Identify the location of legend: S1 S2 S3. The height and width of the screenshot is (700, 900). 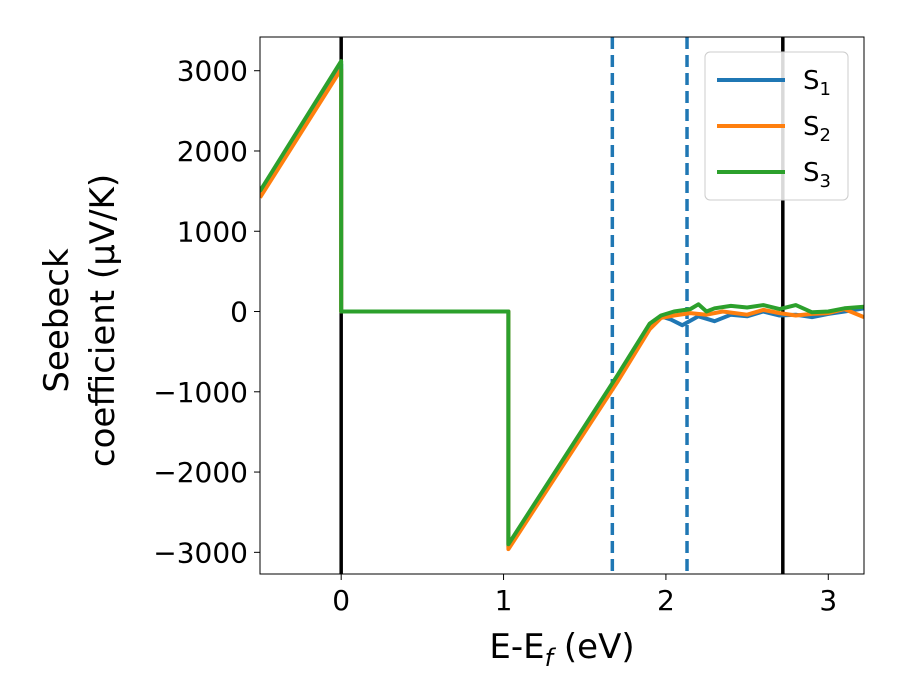
(776, 126).